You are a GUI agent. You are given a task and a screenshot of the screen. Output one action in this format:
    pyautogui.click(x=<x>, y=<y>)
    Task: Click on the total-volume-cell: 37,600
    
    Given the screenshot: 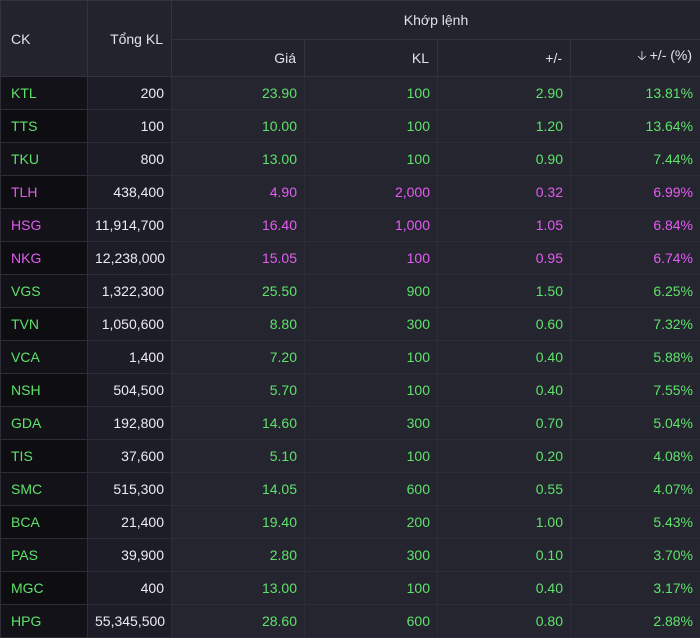 What is the action you would take?
    pyautogui.click(x=130, y=456)
    